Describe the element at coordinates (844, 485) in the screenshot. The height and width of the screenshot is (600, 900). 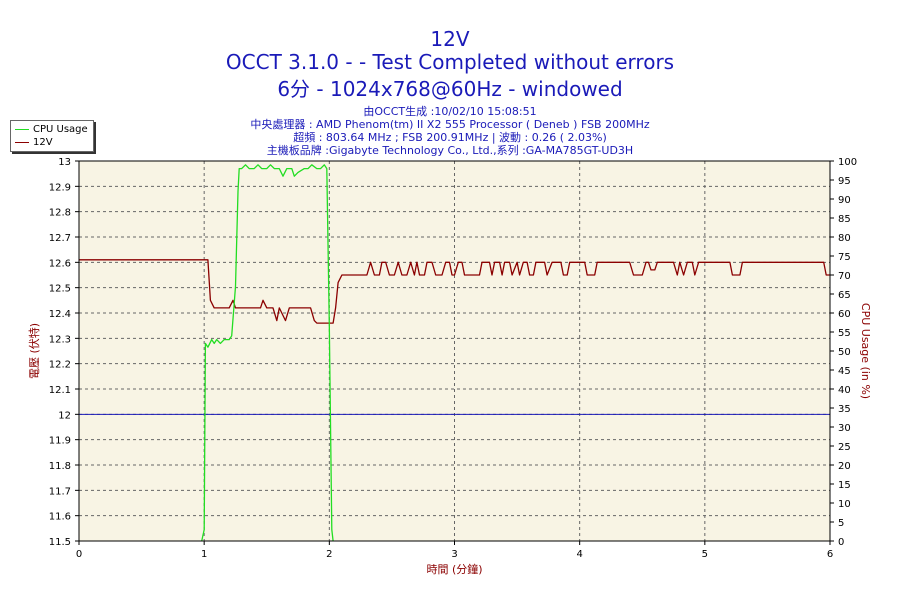
I see `y-right-tick-label: 15` at that location.